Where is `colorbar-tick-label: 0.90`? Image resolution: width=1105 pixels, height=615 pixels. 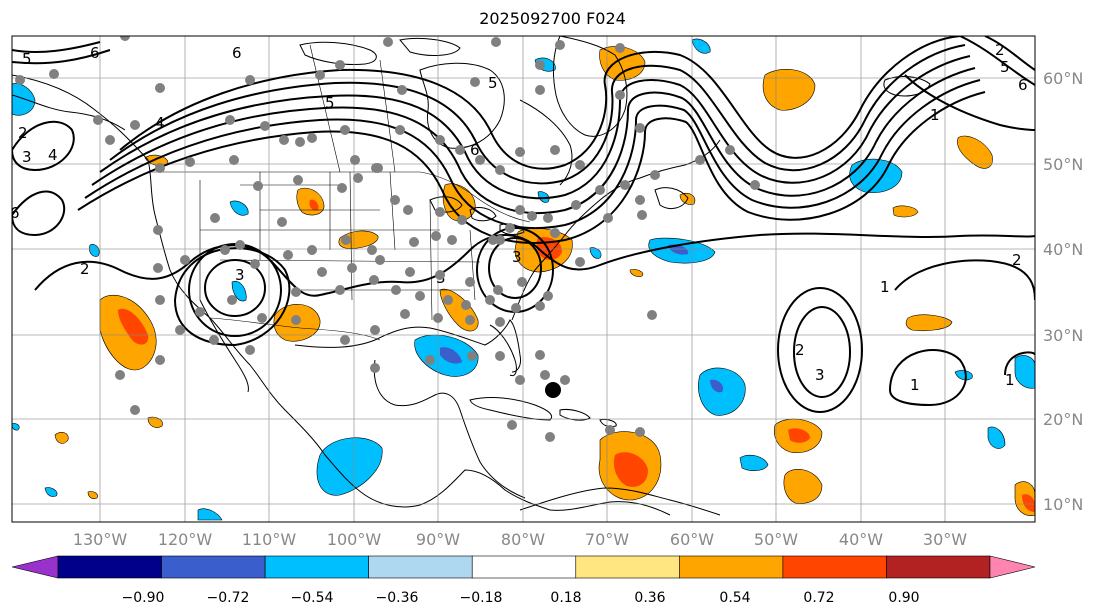 colorbar-tick-label: 0.90 is located at coordinates (903, 598).